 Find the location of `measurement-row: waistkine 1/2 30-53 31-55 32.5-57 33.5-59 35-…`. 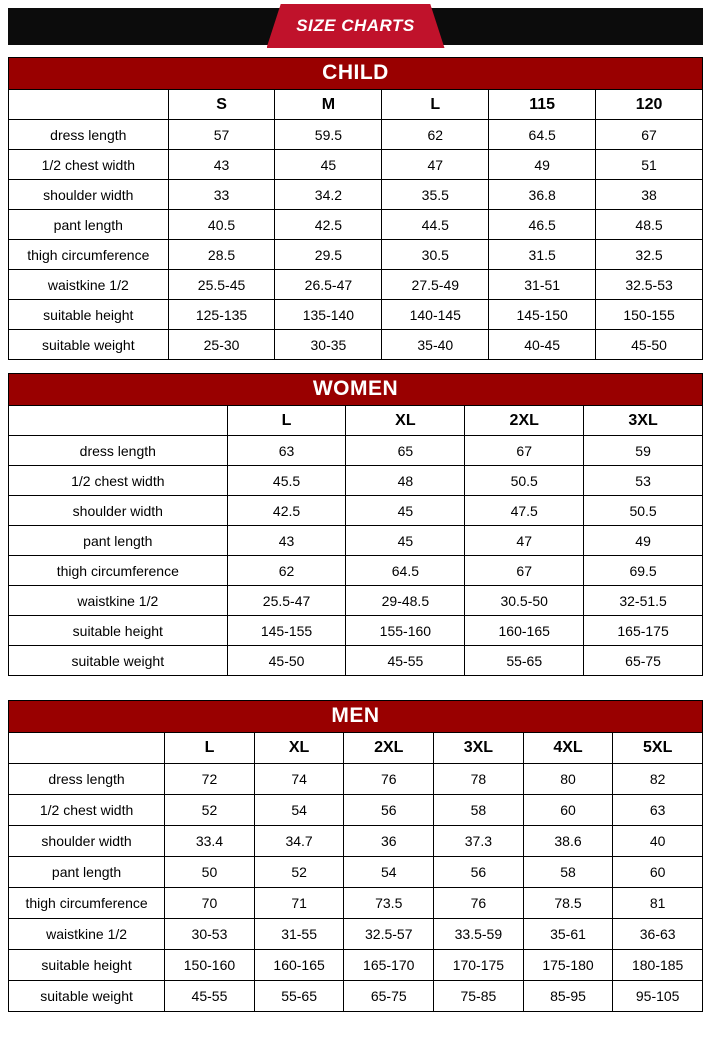

measurement-row: waistkine 1/2 30-53 31-55 32.5-57 33.5-59 35-… is located at coordinates (355, 934).